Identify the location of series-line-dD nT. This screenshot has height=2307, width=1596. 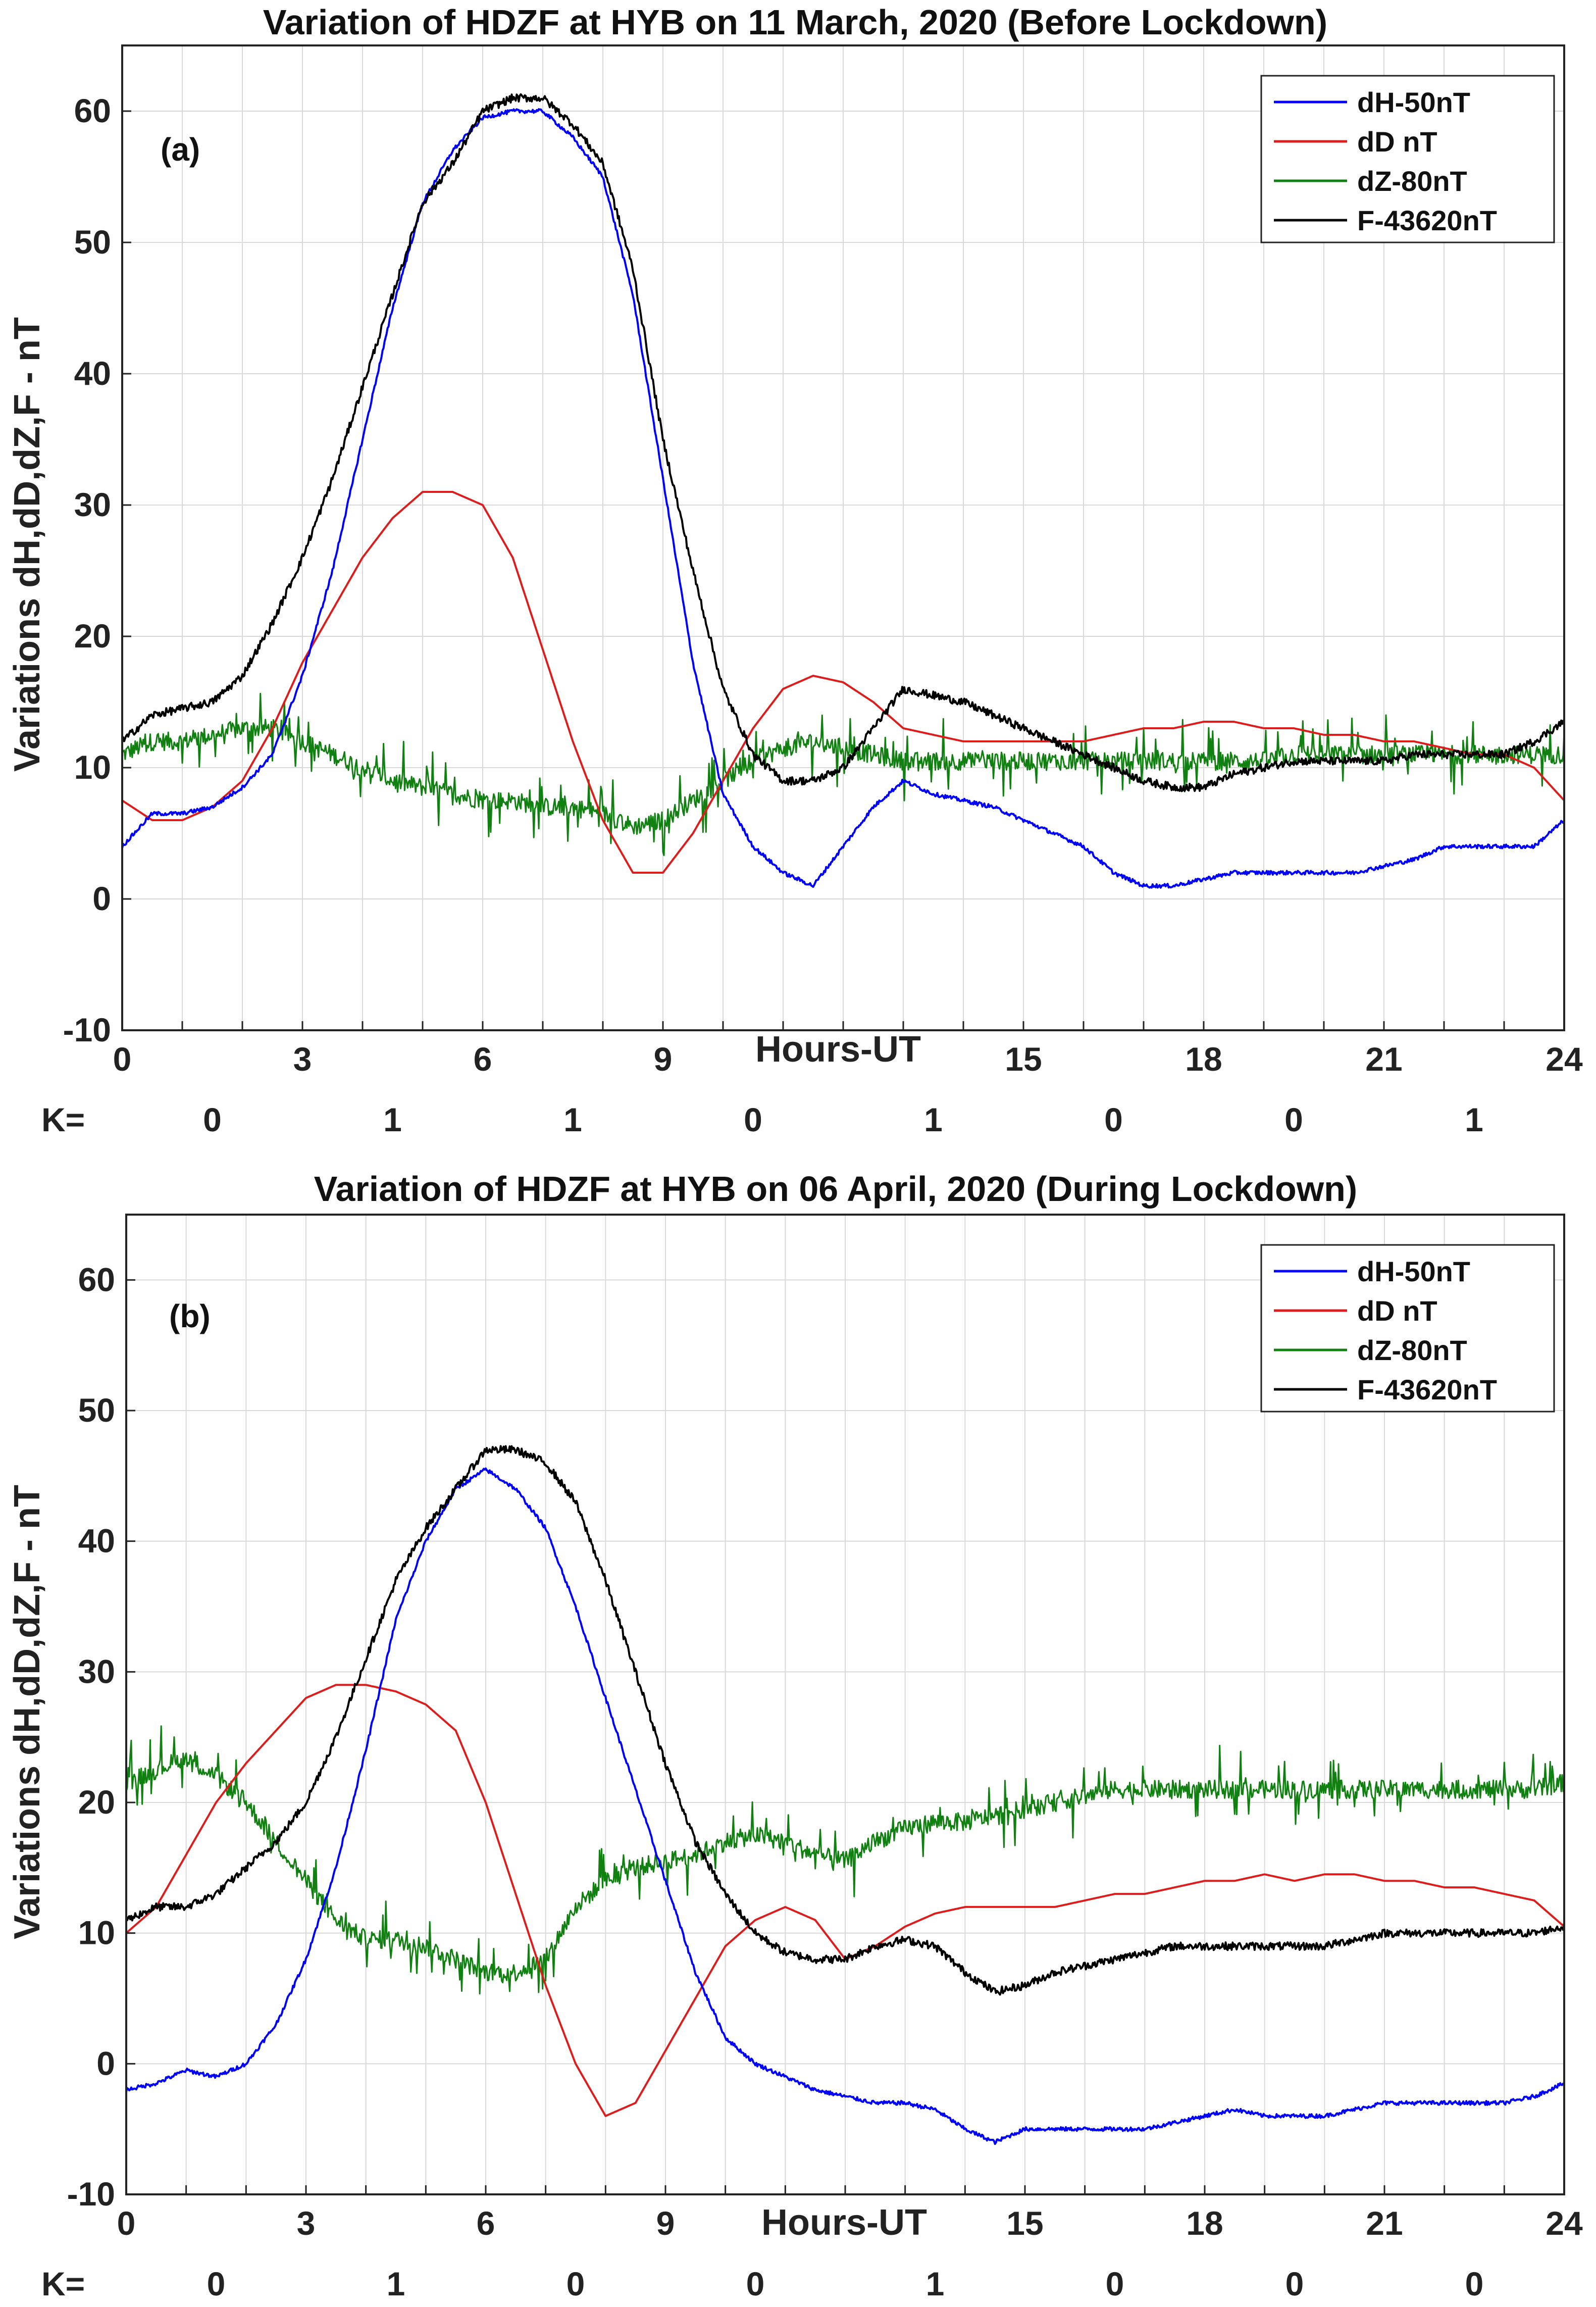
(843, 682).